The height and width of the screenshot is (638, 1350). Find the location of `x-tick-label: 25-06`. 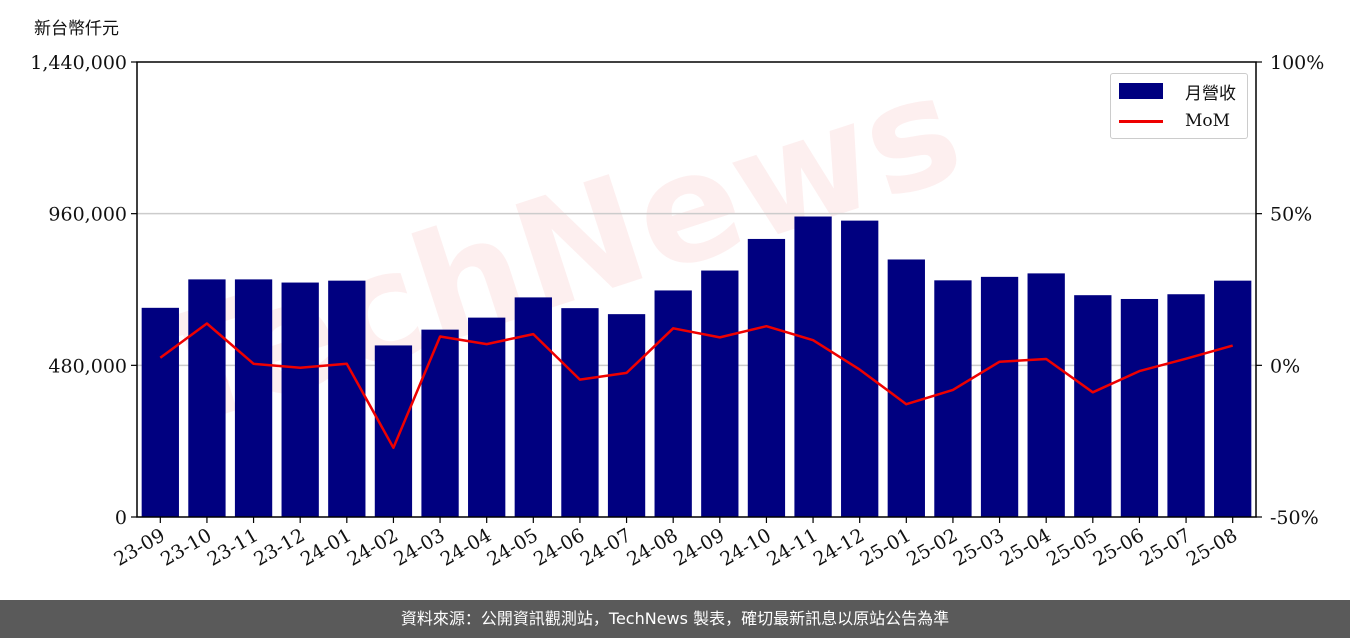

x-tick-label: 25-06 is located at coordinates (1118, 547).